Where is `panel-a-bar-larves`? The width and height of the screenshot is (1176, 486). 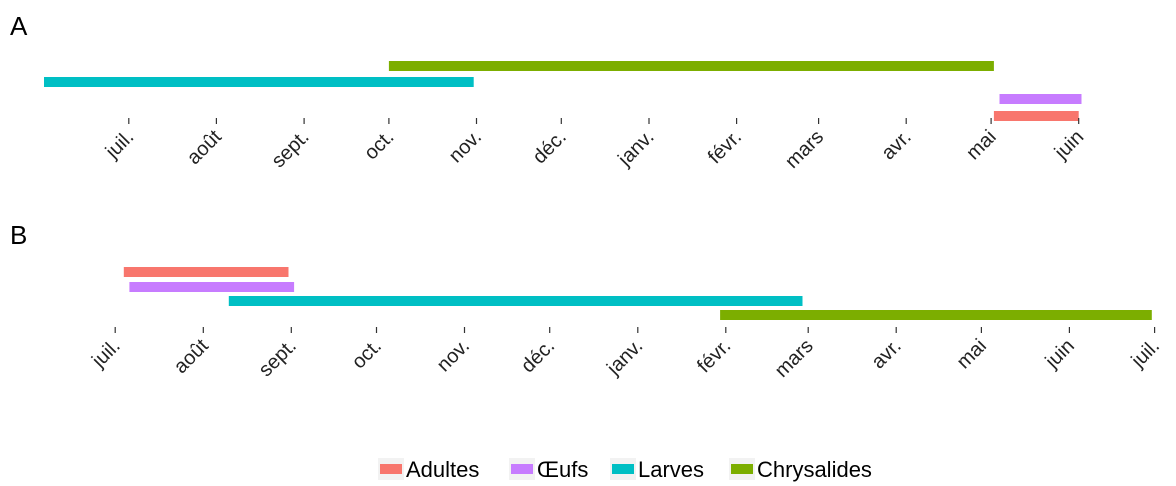 panel-a-bar-larves is located at coordinates (259, 82).